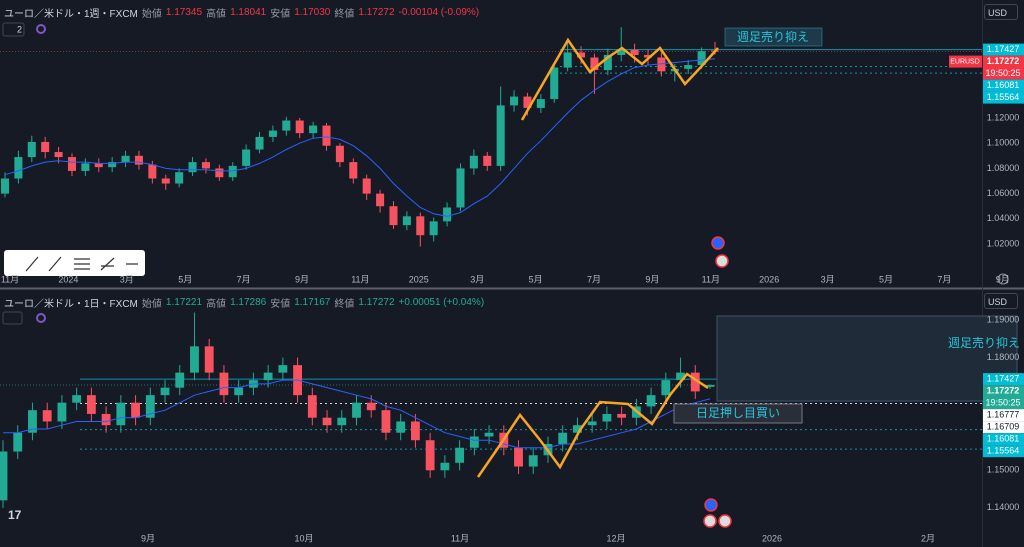 This screenshot has width=1024, height=547. I want to click on x-tick-label: 2025, so click(419, 279).